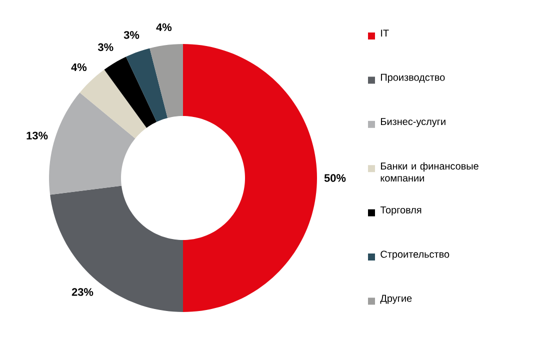 The image size is (550, 350). What do you see at coordinates (83, 292) in the screenshot?
I see `data-label: 23%` at bounding box center [83, 292].